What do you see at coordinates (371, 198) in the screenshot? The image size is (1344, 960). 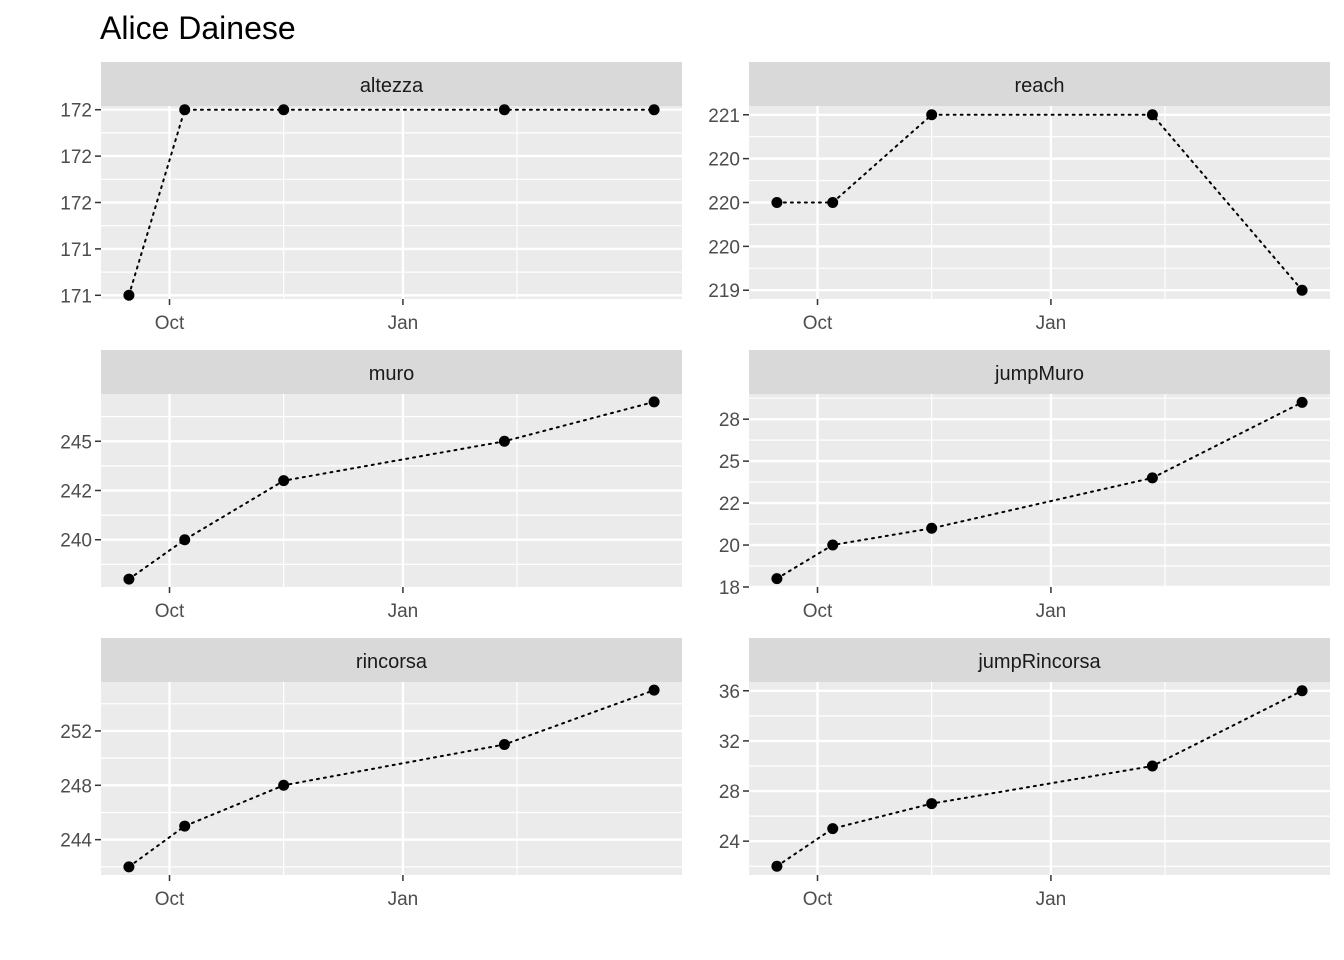 I see `panel-altezza: altezza 171 171 172 172 172 Oct Jan` at bounding box center [371, 198].